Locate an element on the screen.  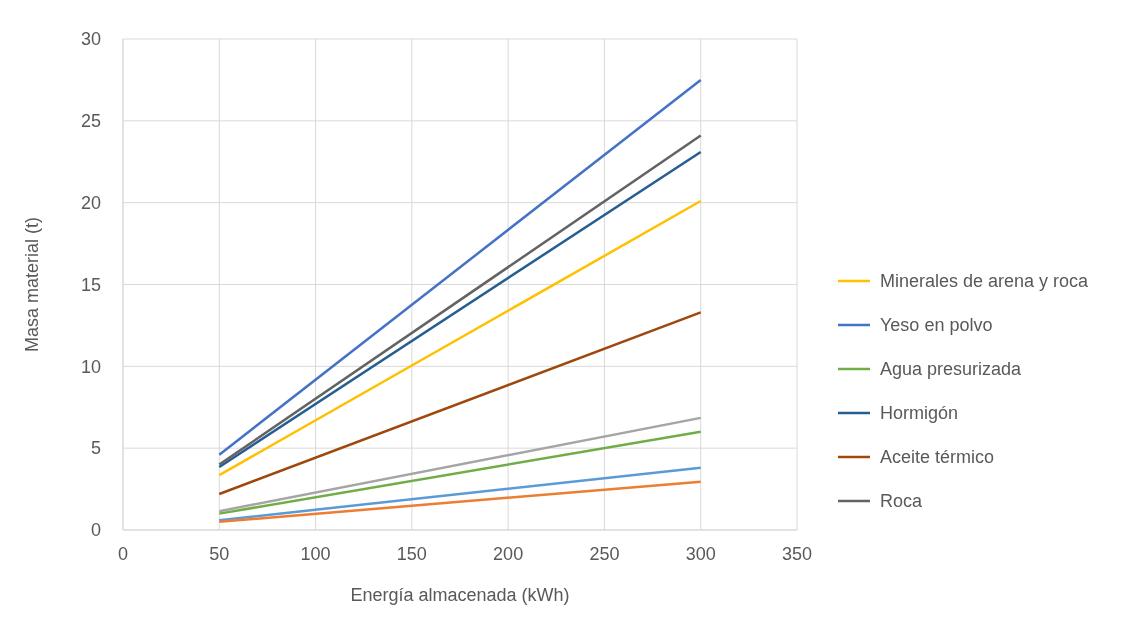
x-tick-label: 350 is located at coordinates (797, 554).